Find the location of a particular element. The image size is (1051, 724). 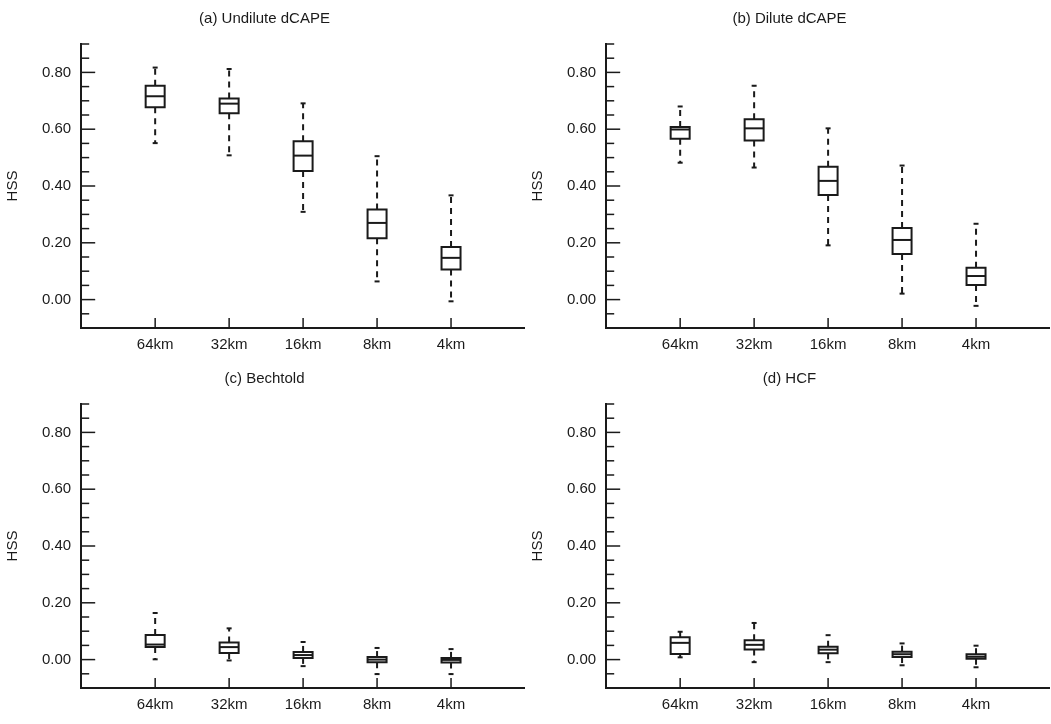

chart-title: (c) Bechtold is located at coordinates (264, 378).